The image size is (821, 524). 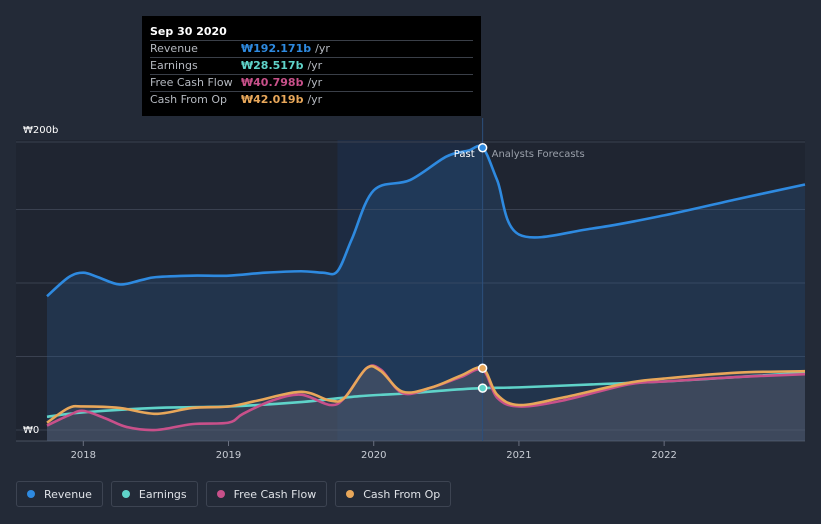 What do you see at coordinates (402, 494) in the screenshot?
I see `legend-label: Cash From Op` at bounding box center [402, 494].